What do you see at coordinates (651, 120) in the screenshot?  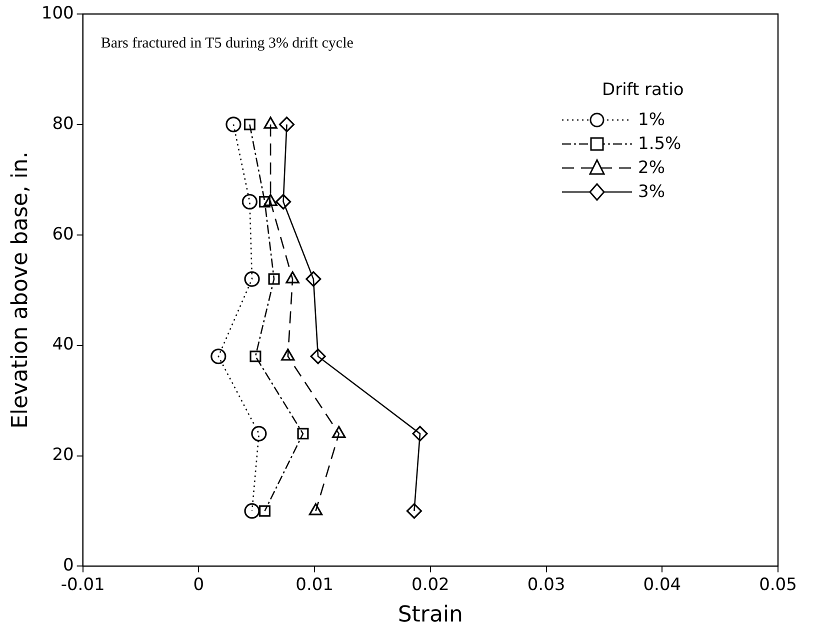 I see `legend-label: 1%` at bounding box center [651, 120].